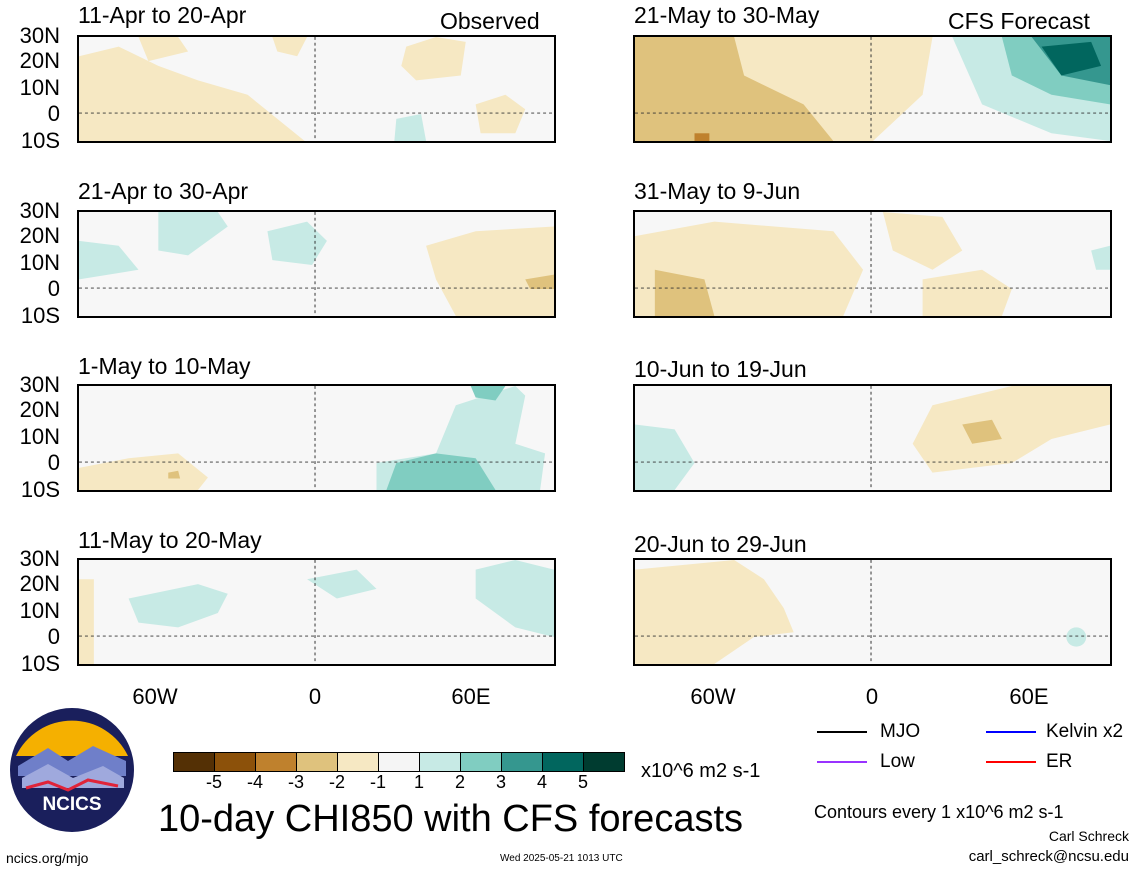 This screenshot has width=1135, height=872. Describe the element at coordinates (71, 804) in the screenshot. I see `logo-text: NCICS` at that location.